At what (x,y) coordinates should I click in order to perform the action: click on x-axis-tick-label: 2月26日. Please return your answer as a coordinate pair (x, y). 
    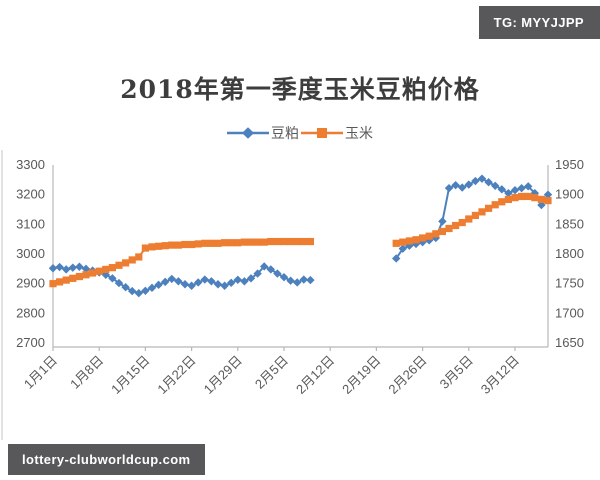
    Looking at the image, I should click on (407, 375).